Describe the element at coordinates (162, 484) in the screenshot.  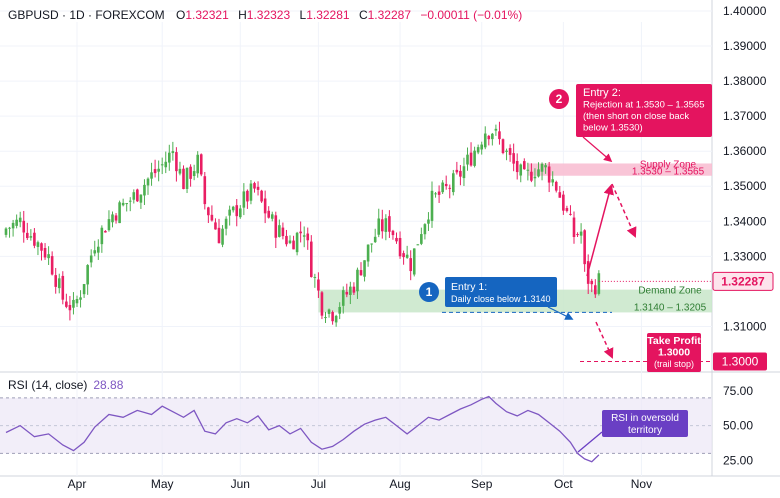
I see `time-tick-label: May` at that location.